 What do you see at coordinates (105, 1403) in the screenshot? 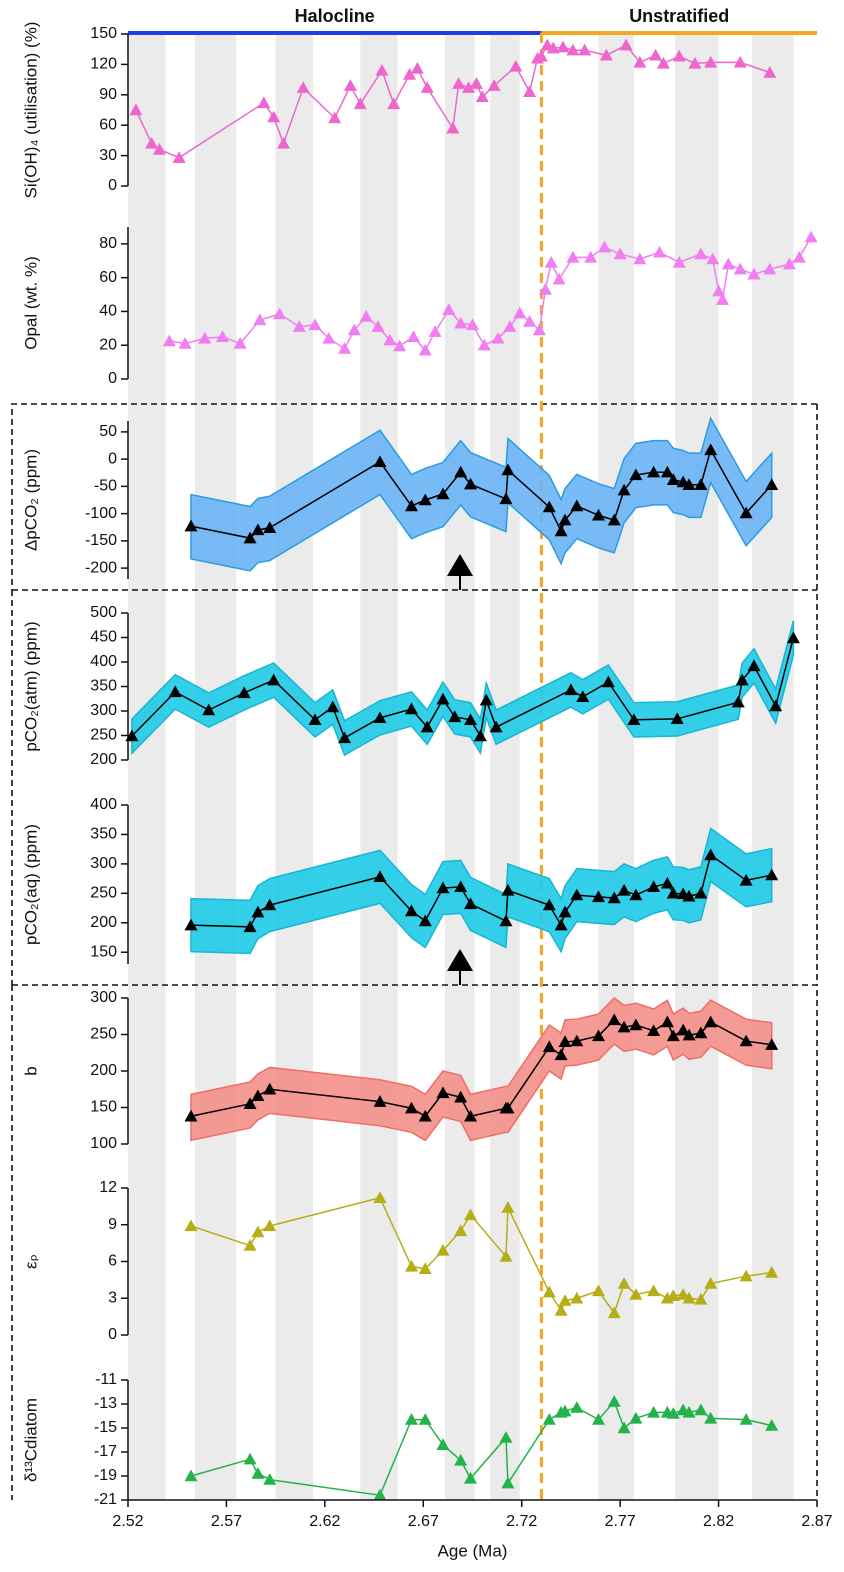
I see `y-tick-label: -13` at bounding box center [105, 1403].